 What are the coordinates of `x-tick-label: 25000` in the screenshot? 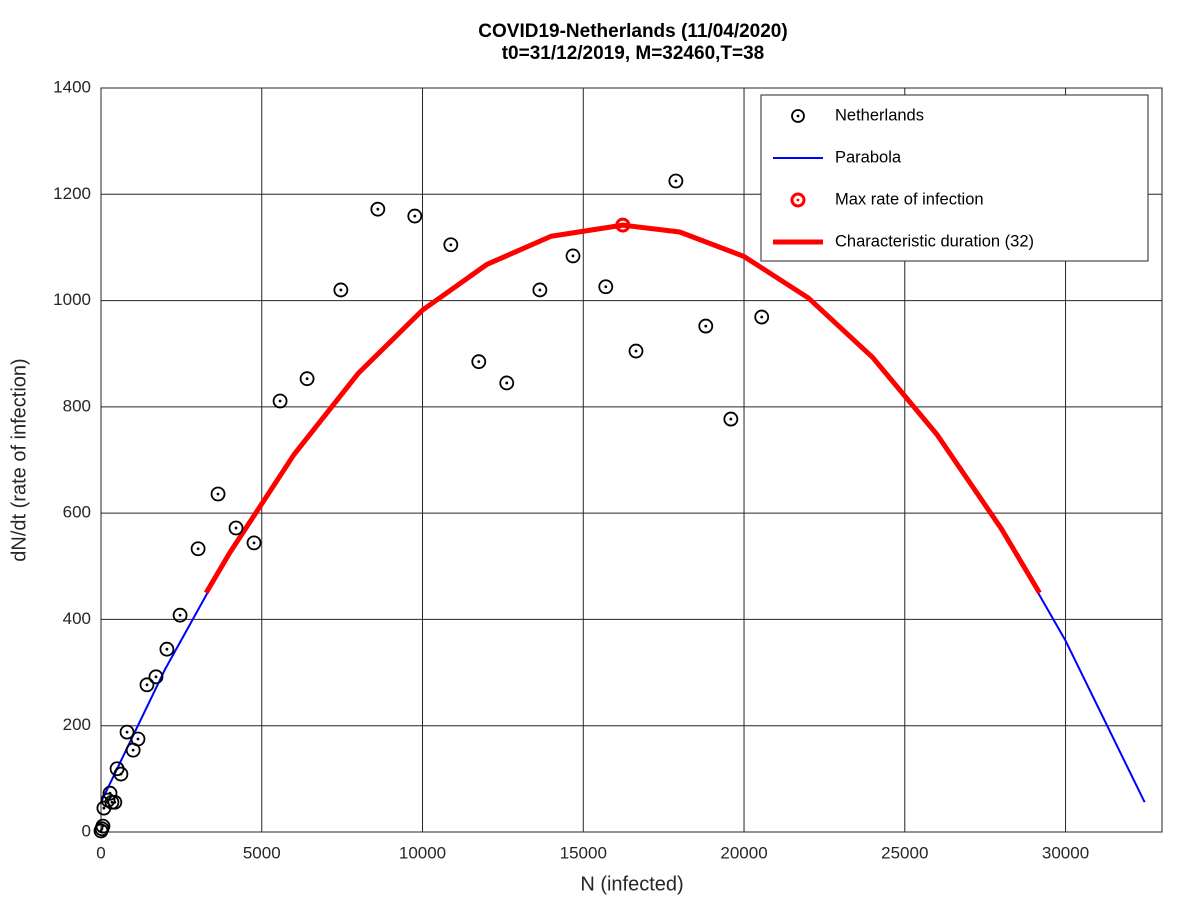 It's located at (904, 852).